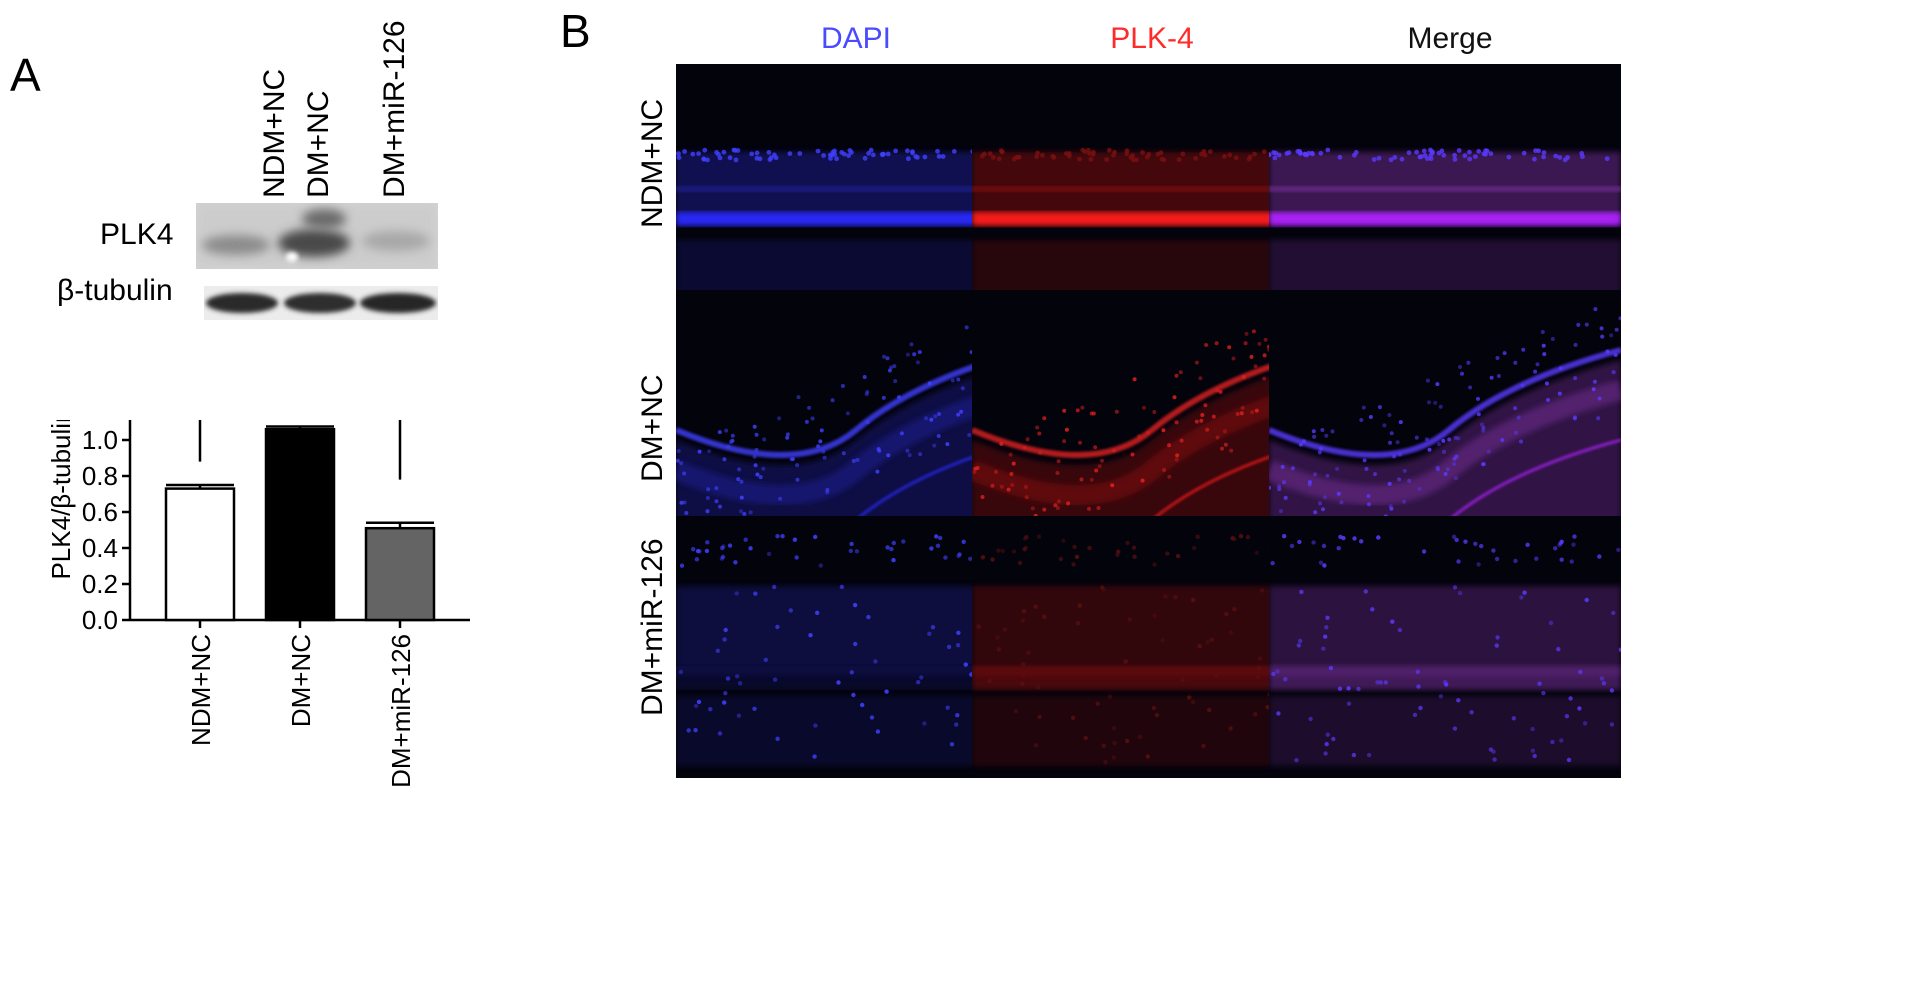 This screenshot has width=1913, height=983. I want to click on y-tick-label: 0.2, so click(100, 584).